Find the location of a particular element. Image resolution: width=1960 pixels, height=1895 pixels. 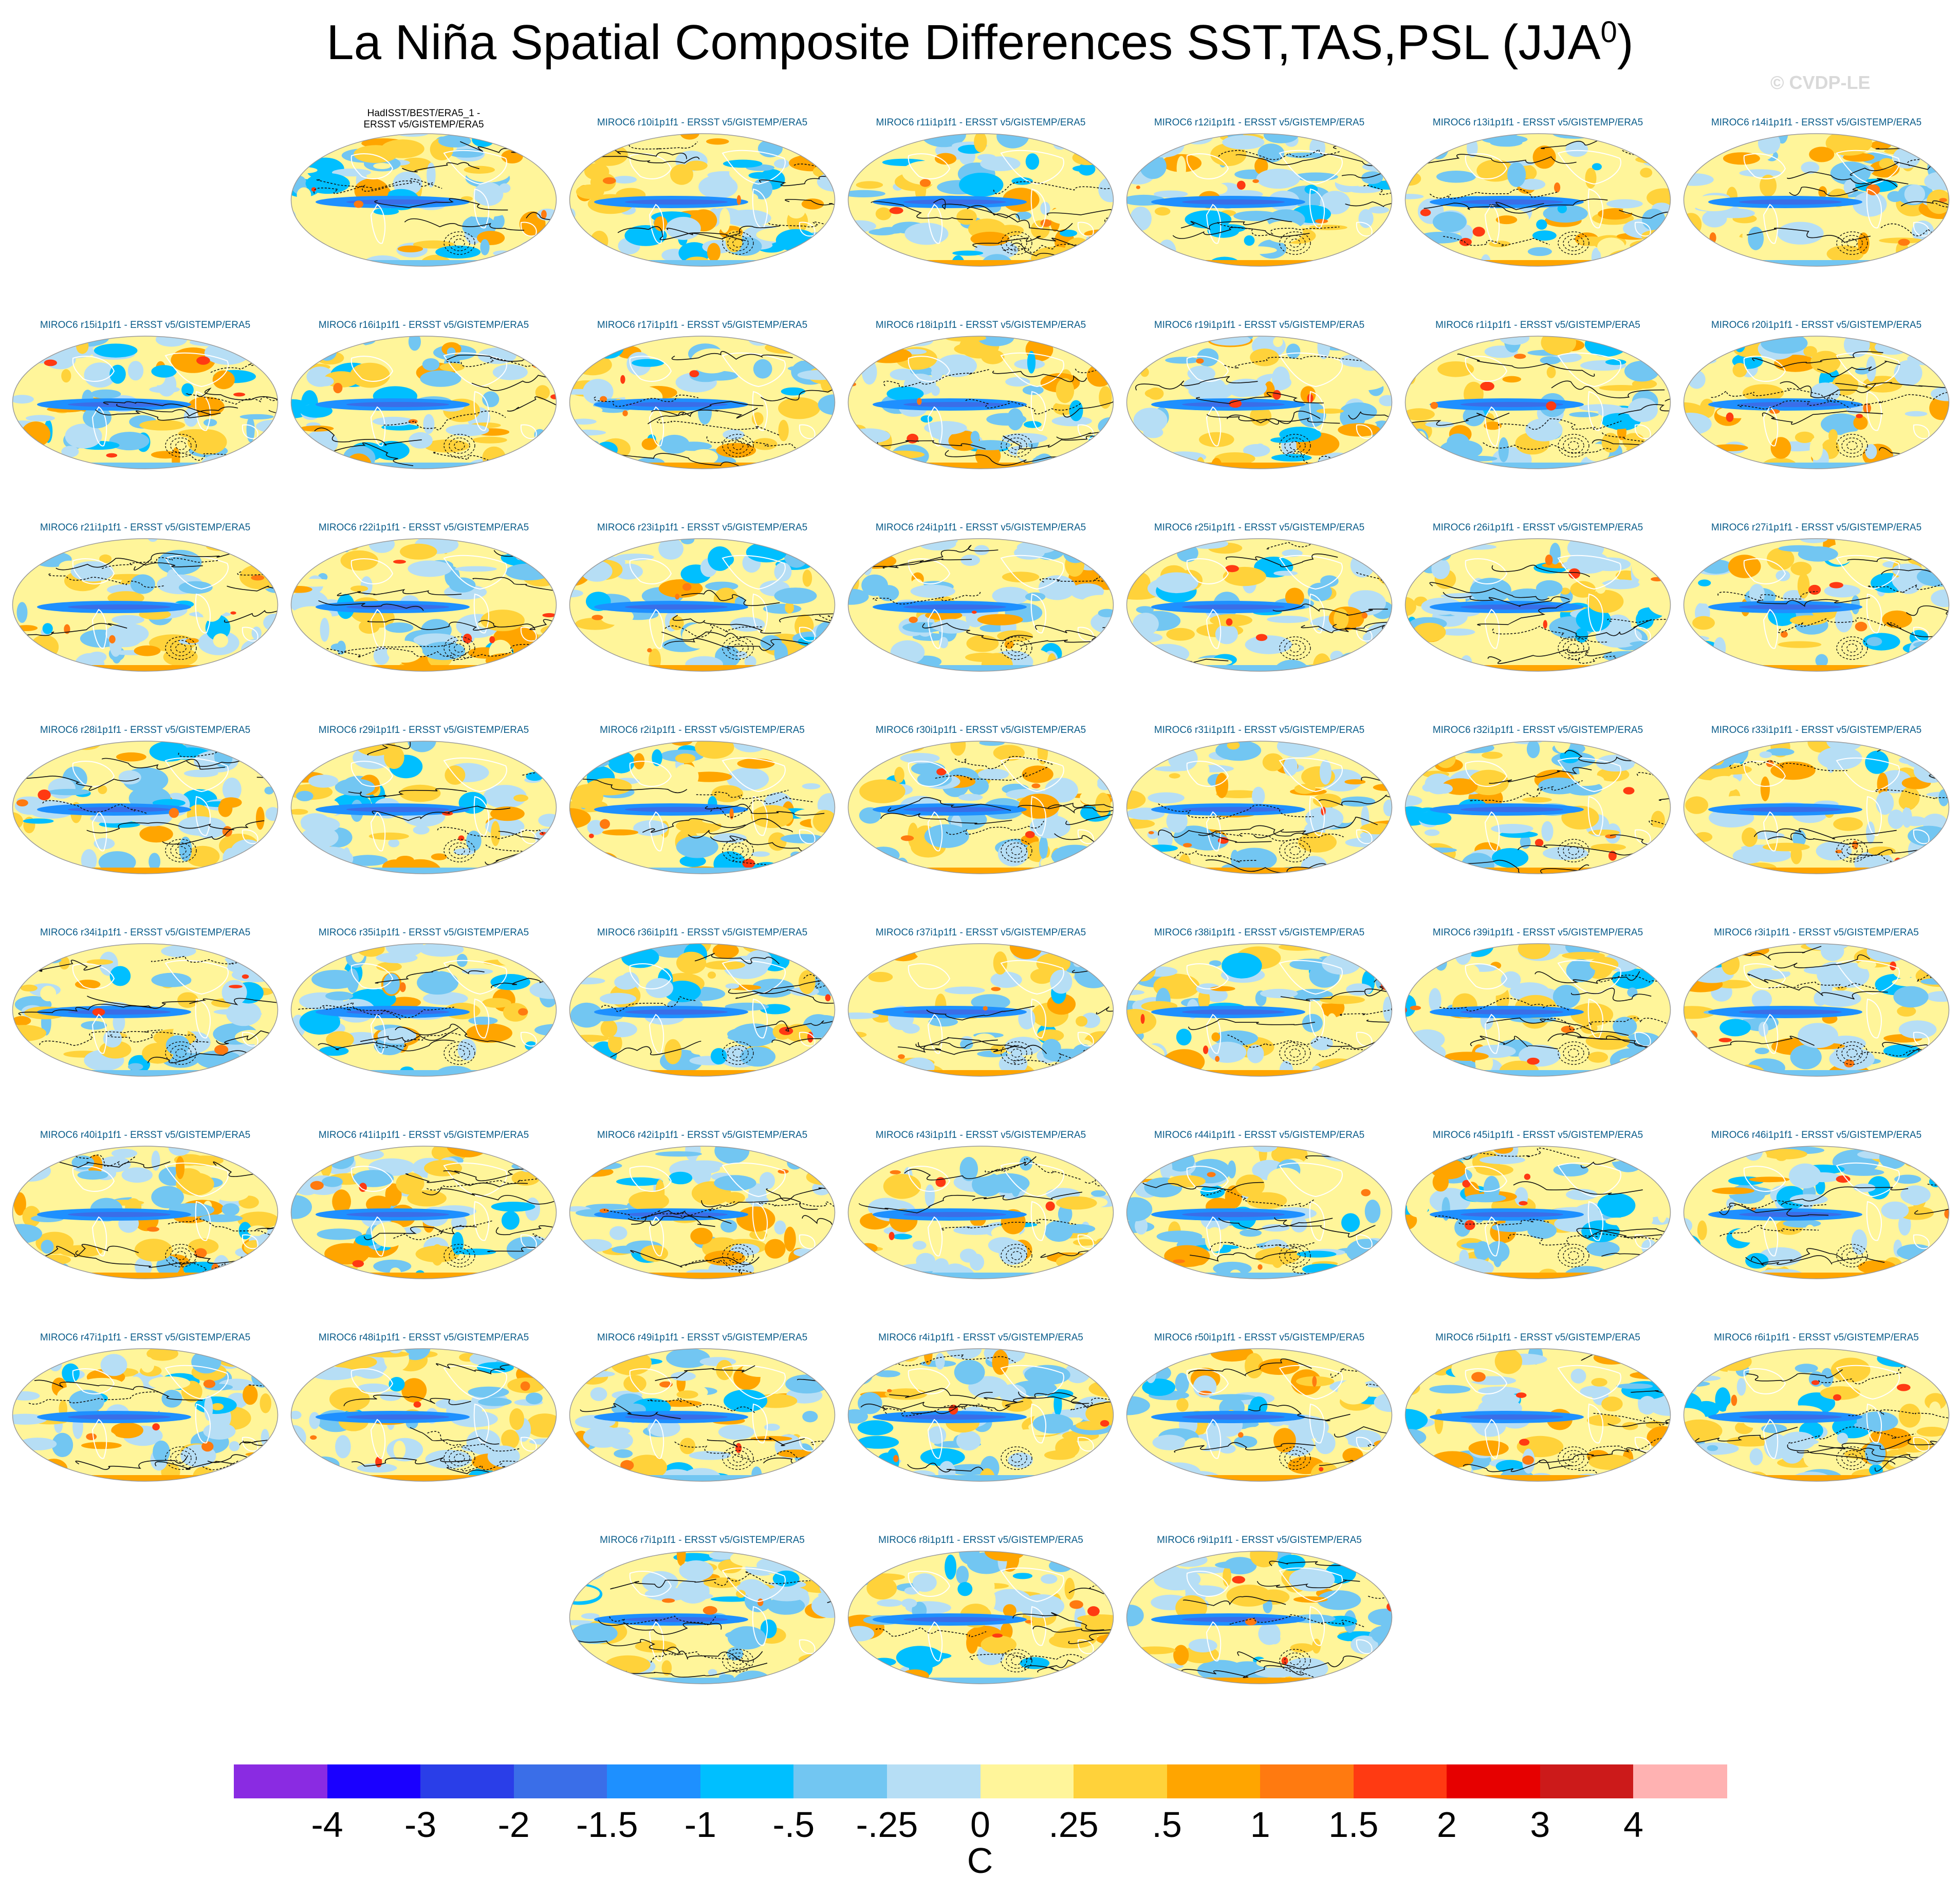

map-panel: MIROC6 r43i1p1f1 - ERSST v5/GISTEMP/ERA5 is located at coordinates (981, 1231).